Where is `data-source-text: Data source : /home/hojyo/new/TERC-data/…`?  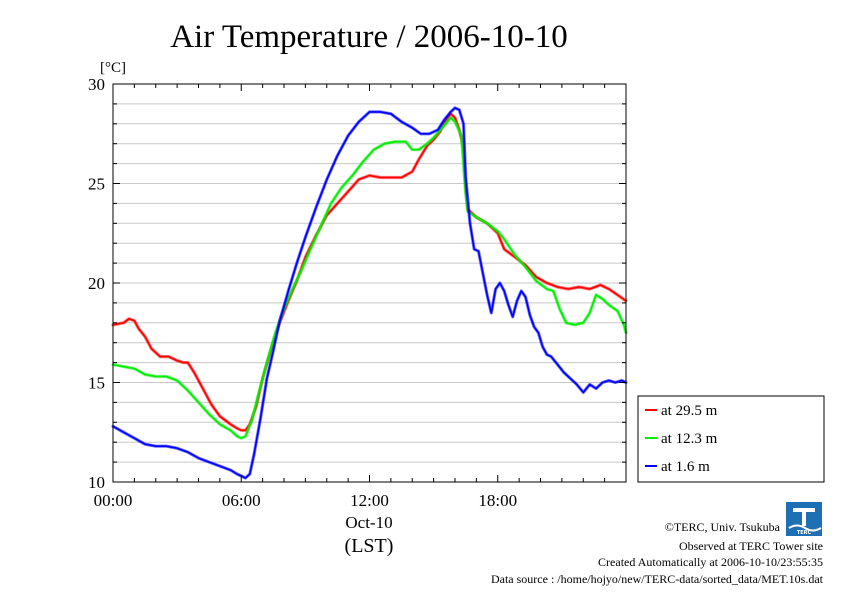 data-source-text: Data source : /home/hojyo/new/TERC-data/… is located at coordinates (657, 579).